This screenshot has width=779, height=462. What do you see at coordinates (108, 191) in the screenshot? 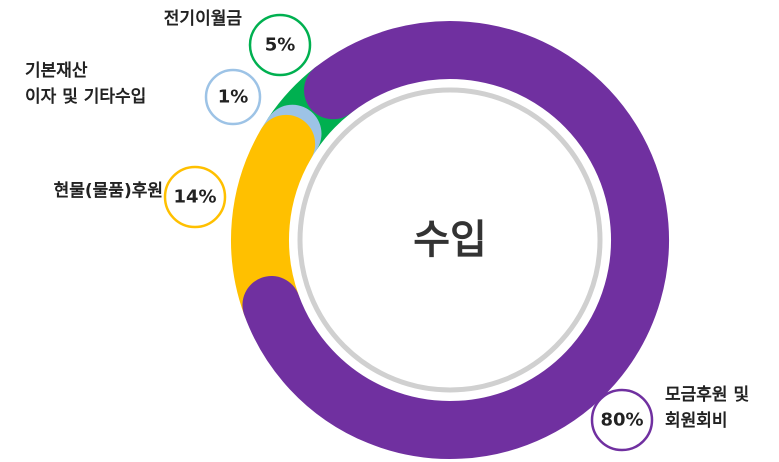
I see `category-label: 현물(물품)후원` at bounding box center [108, 191].